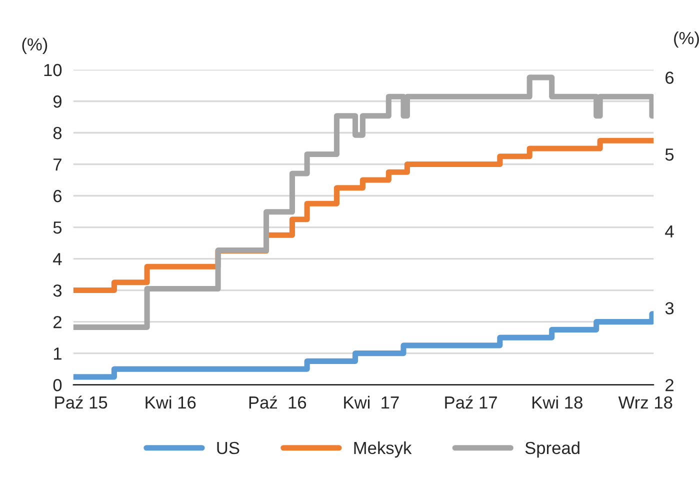  What do you see at coordinates (670, 385) in the screenshot?
I see `y2-tick-label: 2` at bounding box center [670, 385].